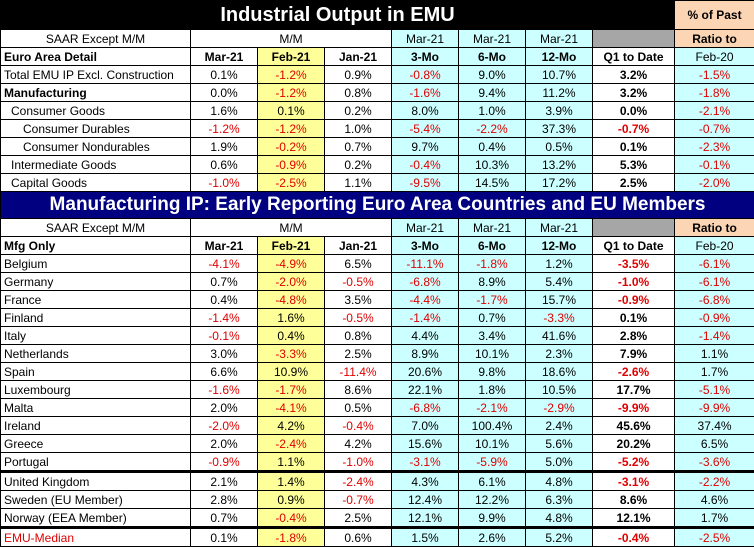 The height and width of the screenshot is (547, 754). Describe the element at coordinates (714, 111) in the screenshot. I see `data-cell: -2.1%` at that location.